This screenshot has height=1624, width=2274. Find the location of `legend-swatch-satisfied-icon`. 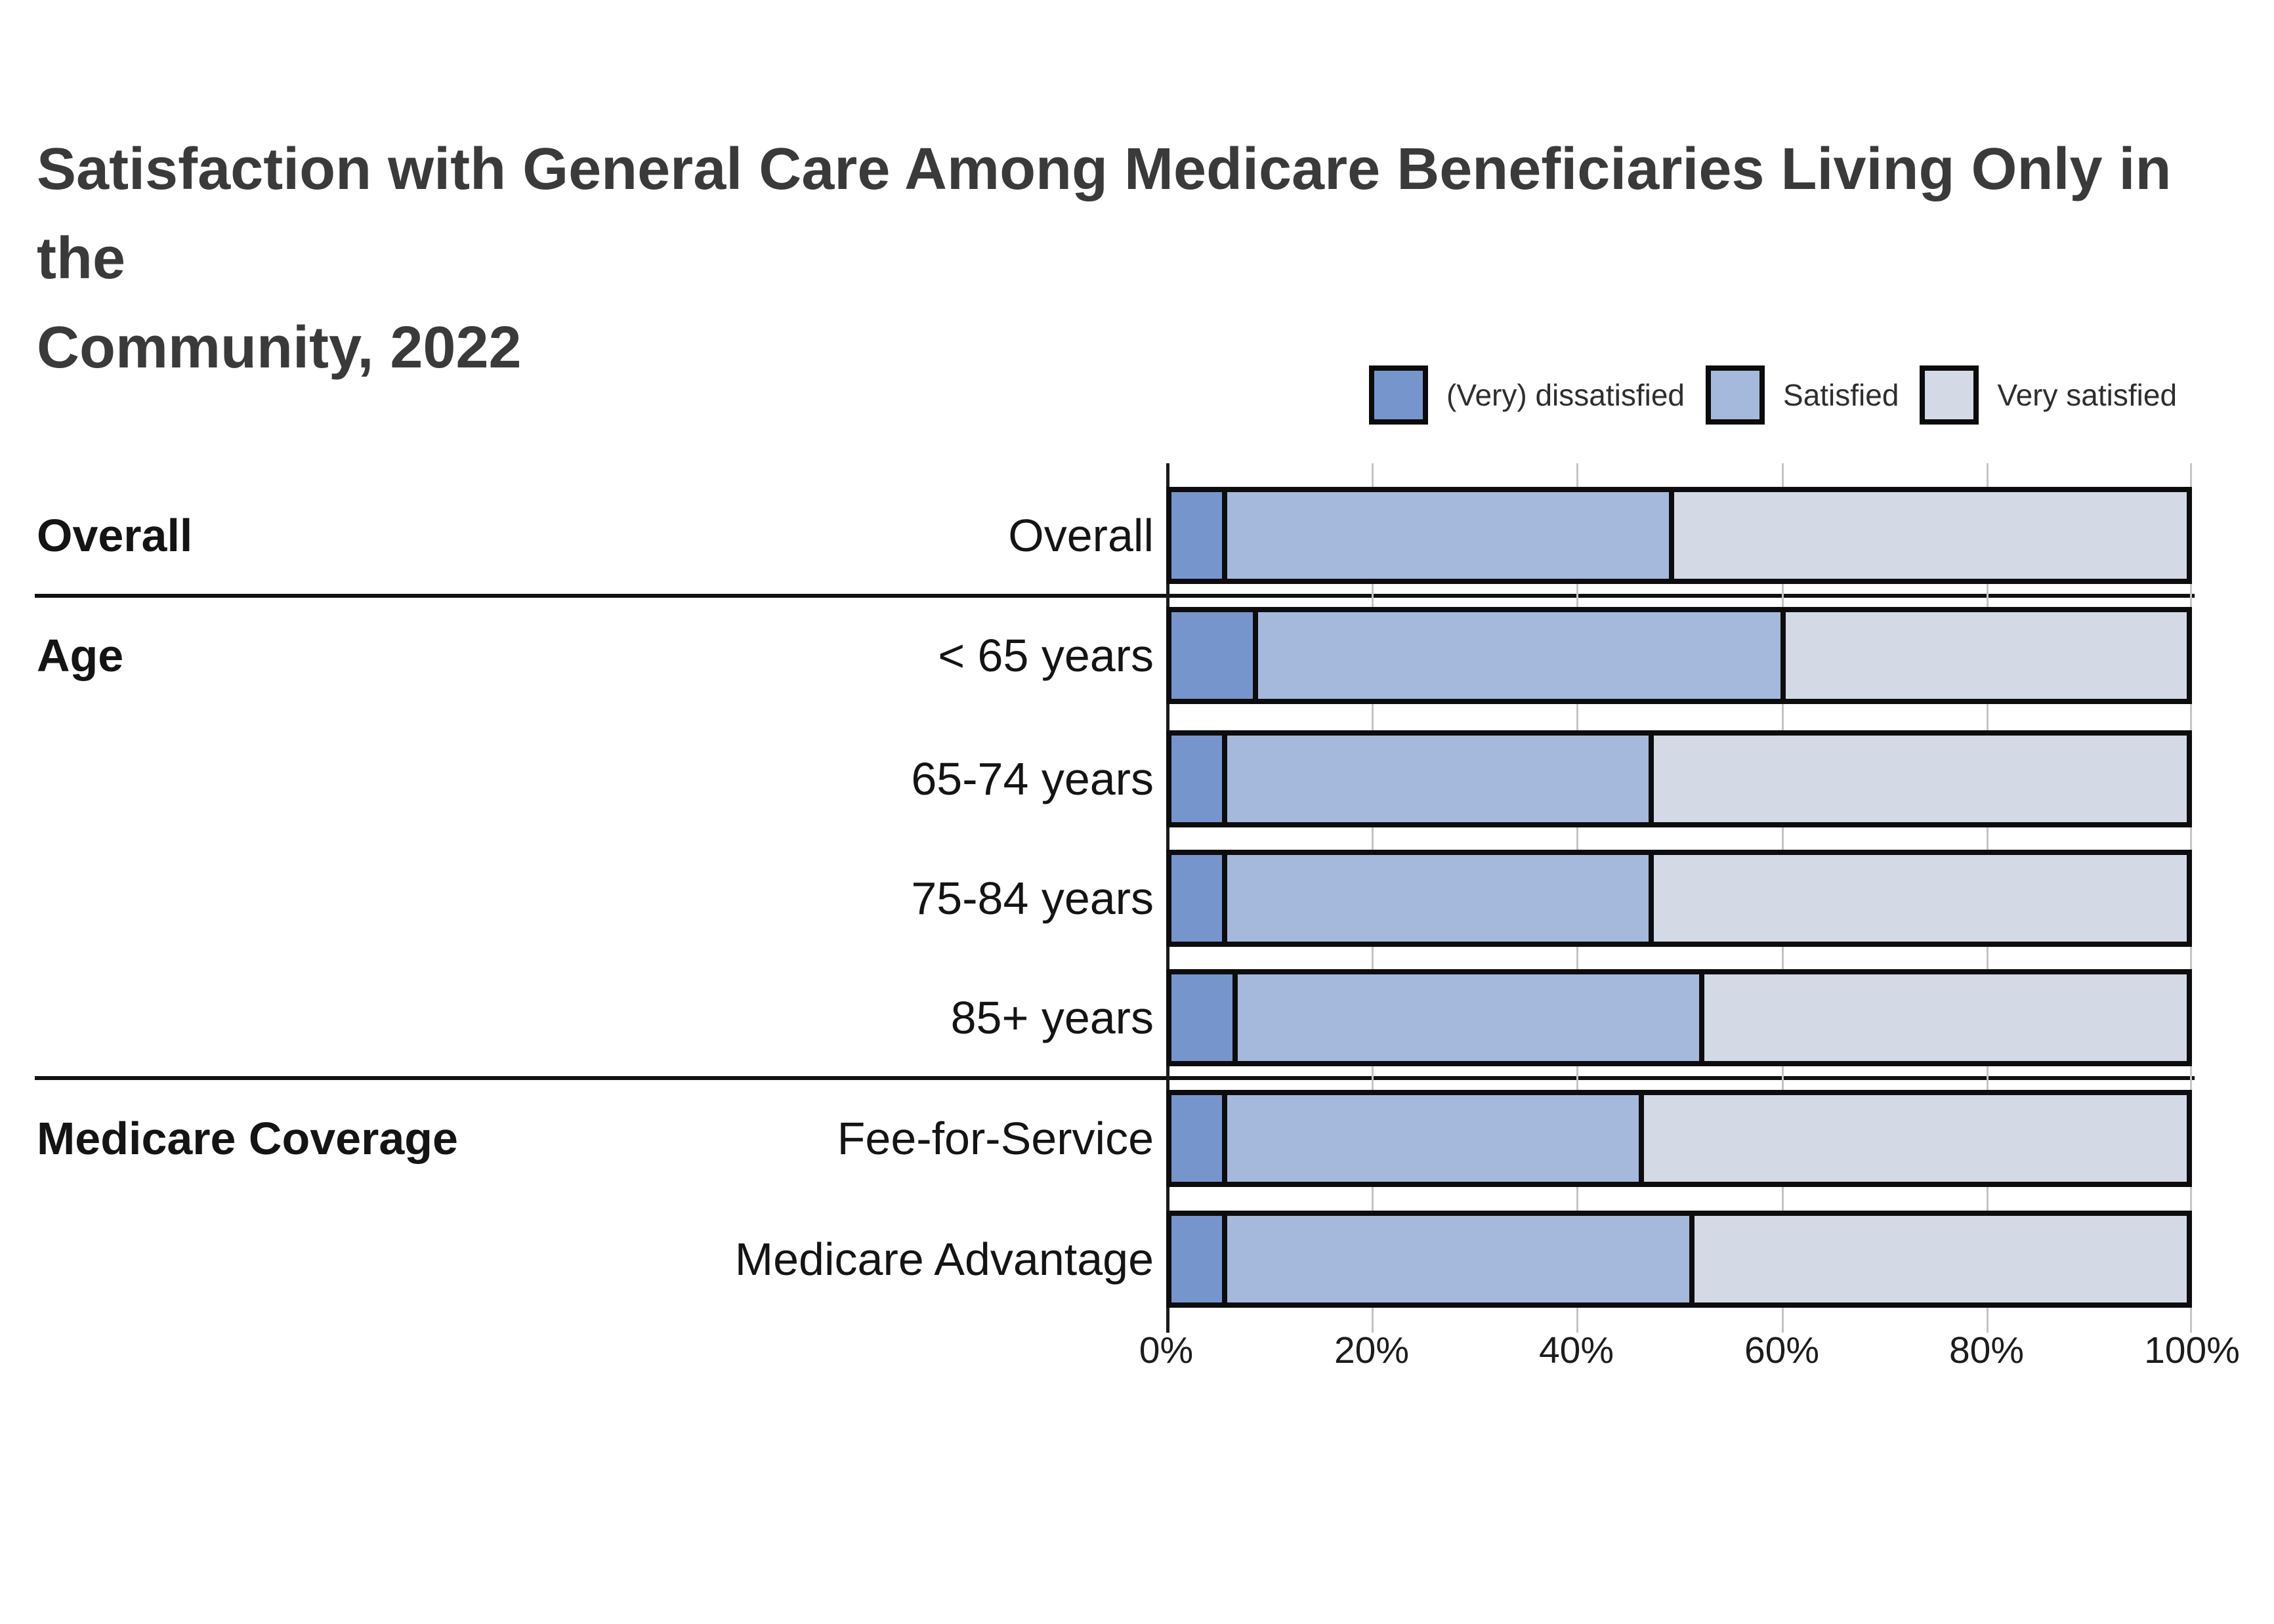

legend-swatch-satisfied-icon is located at coordinates (1735, 395).